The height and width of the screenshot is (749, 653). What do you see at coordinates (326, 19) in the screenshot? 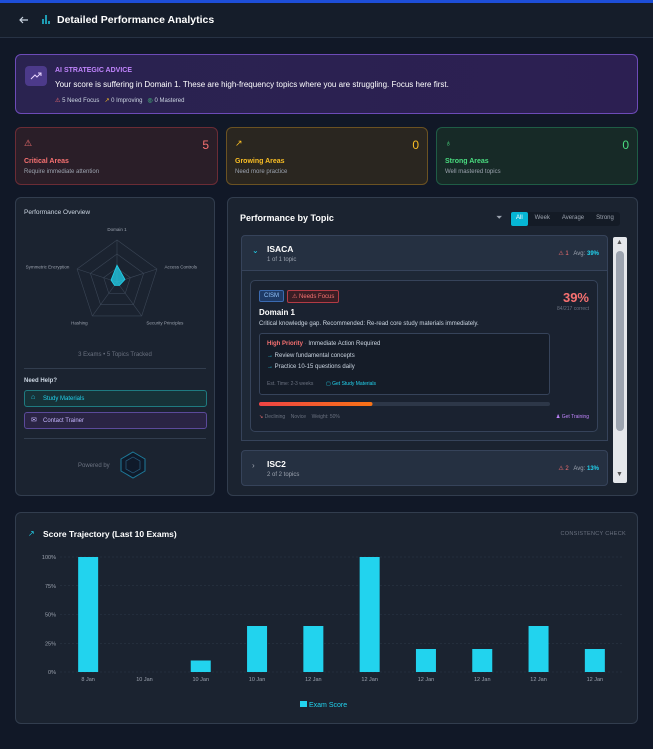
I see `header: Detailed Performance Analytics` at bounding box center [326, 19].